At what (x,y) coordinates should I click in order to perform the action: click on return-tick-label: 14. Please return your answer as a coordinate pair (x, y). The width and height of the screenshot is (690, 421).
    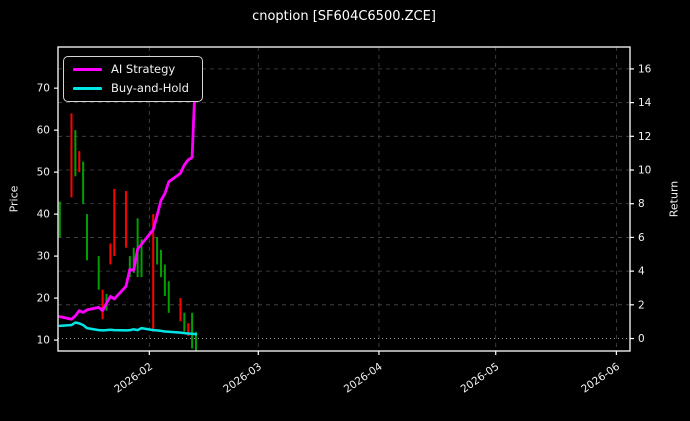
    Looking at the image, I should click on (645, 103).